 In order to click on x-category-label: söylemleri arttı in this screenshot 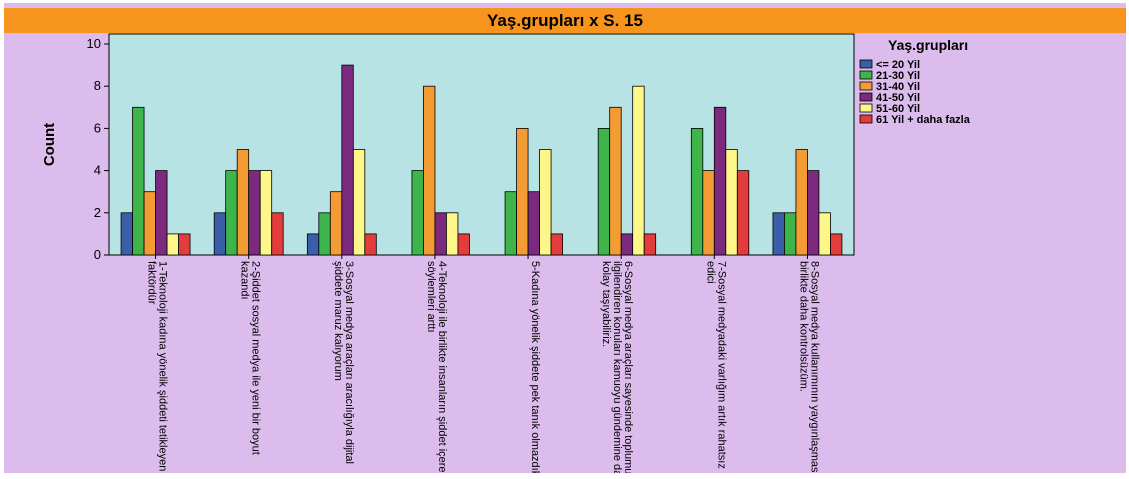, I will do `click(431, 297)`.